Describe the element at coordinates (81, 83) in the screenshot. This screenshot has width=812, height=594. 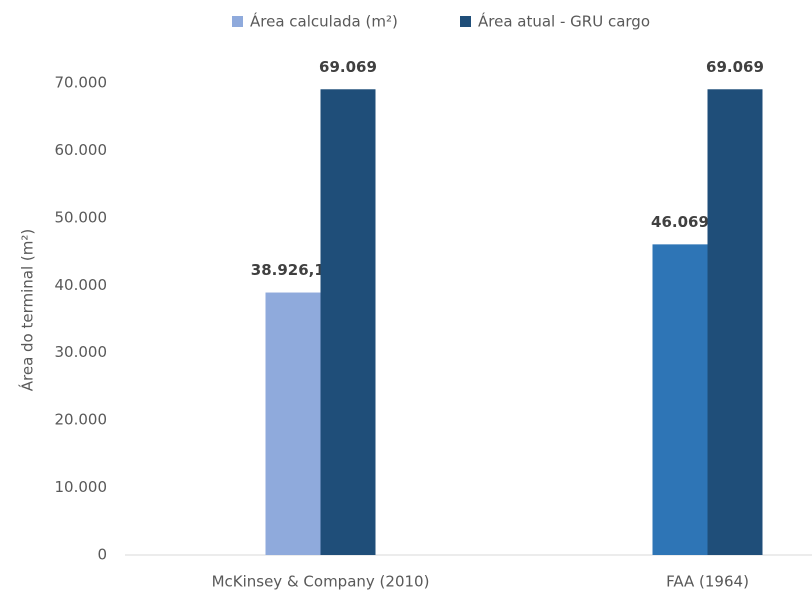
I see `y-tick-label: 70.000` at that location.